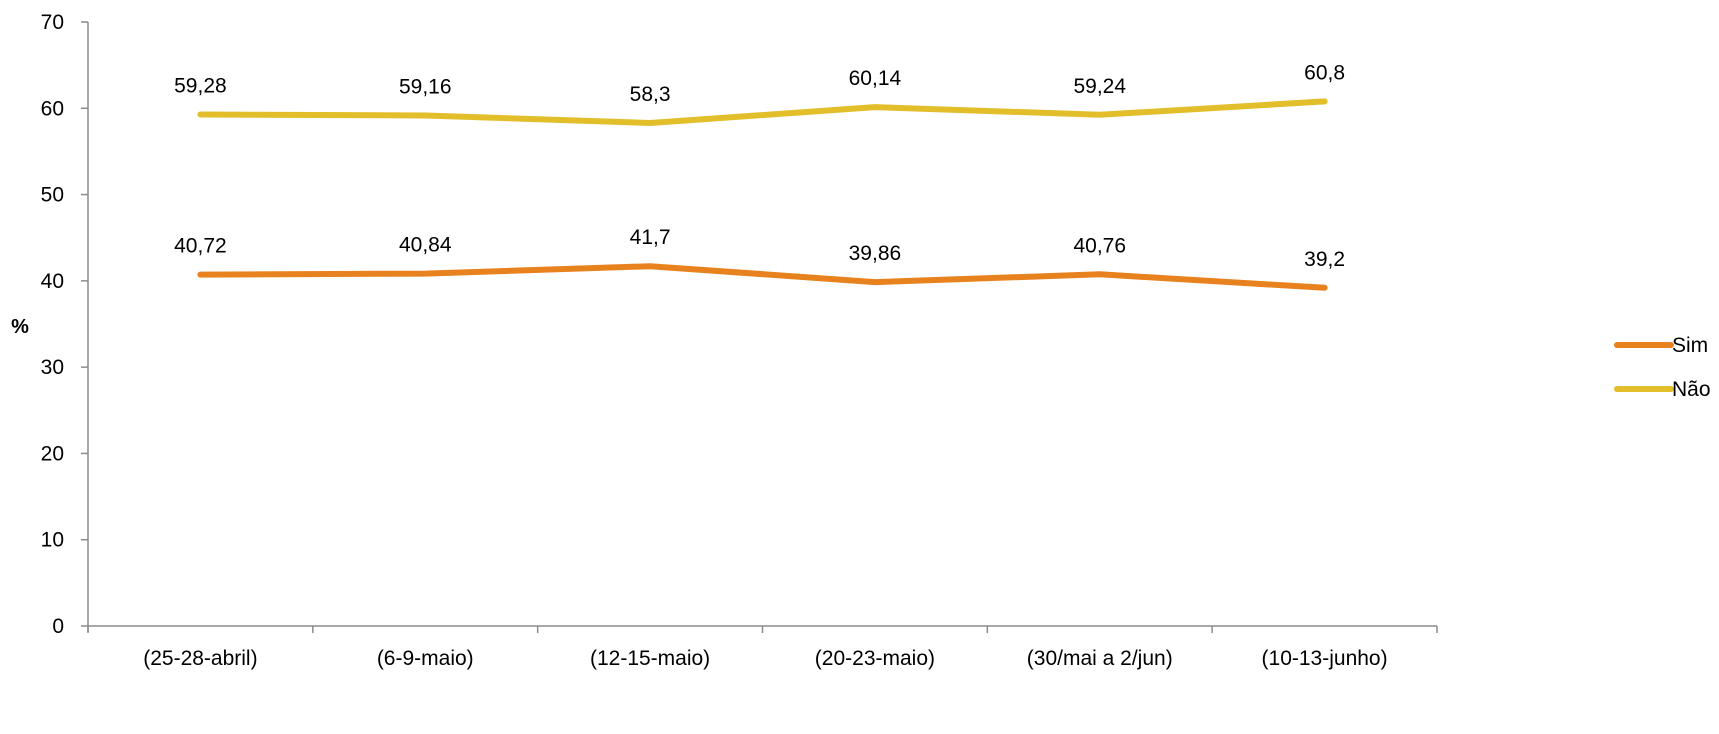  Describe the element at coordinates (20, 327) in the screenshot. I see `y-axis-title: %` at that location.